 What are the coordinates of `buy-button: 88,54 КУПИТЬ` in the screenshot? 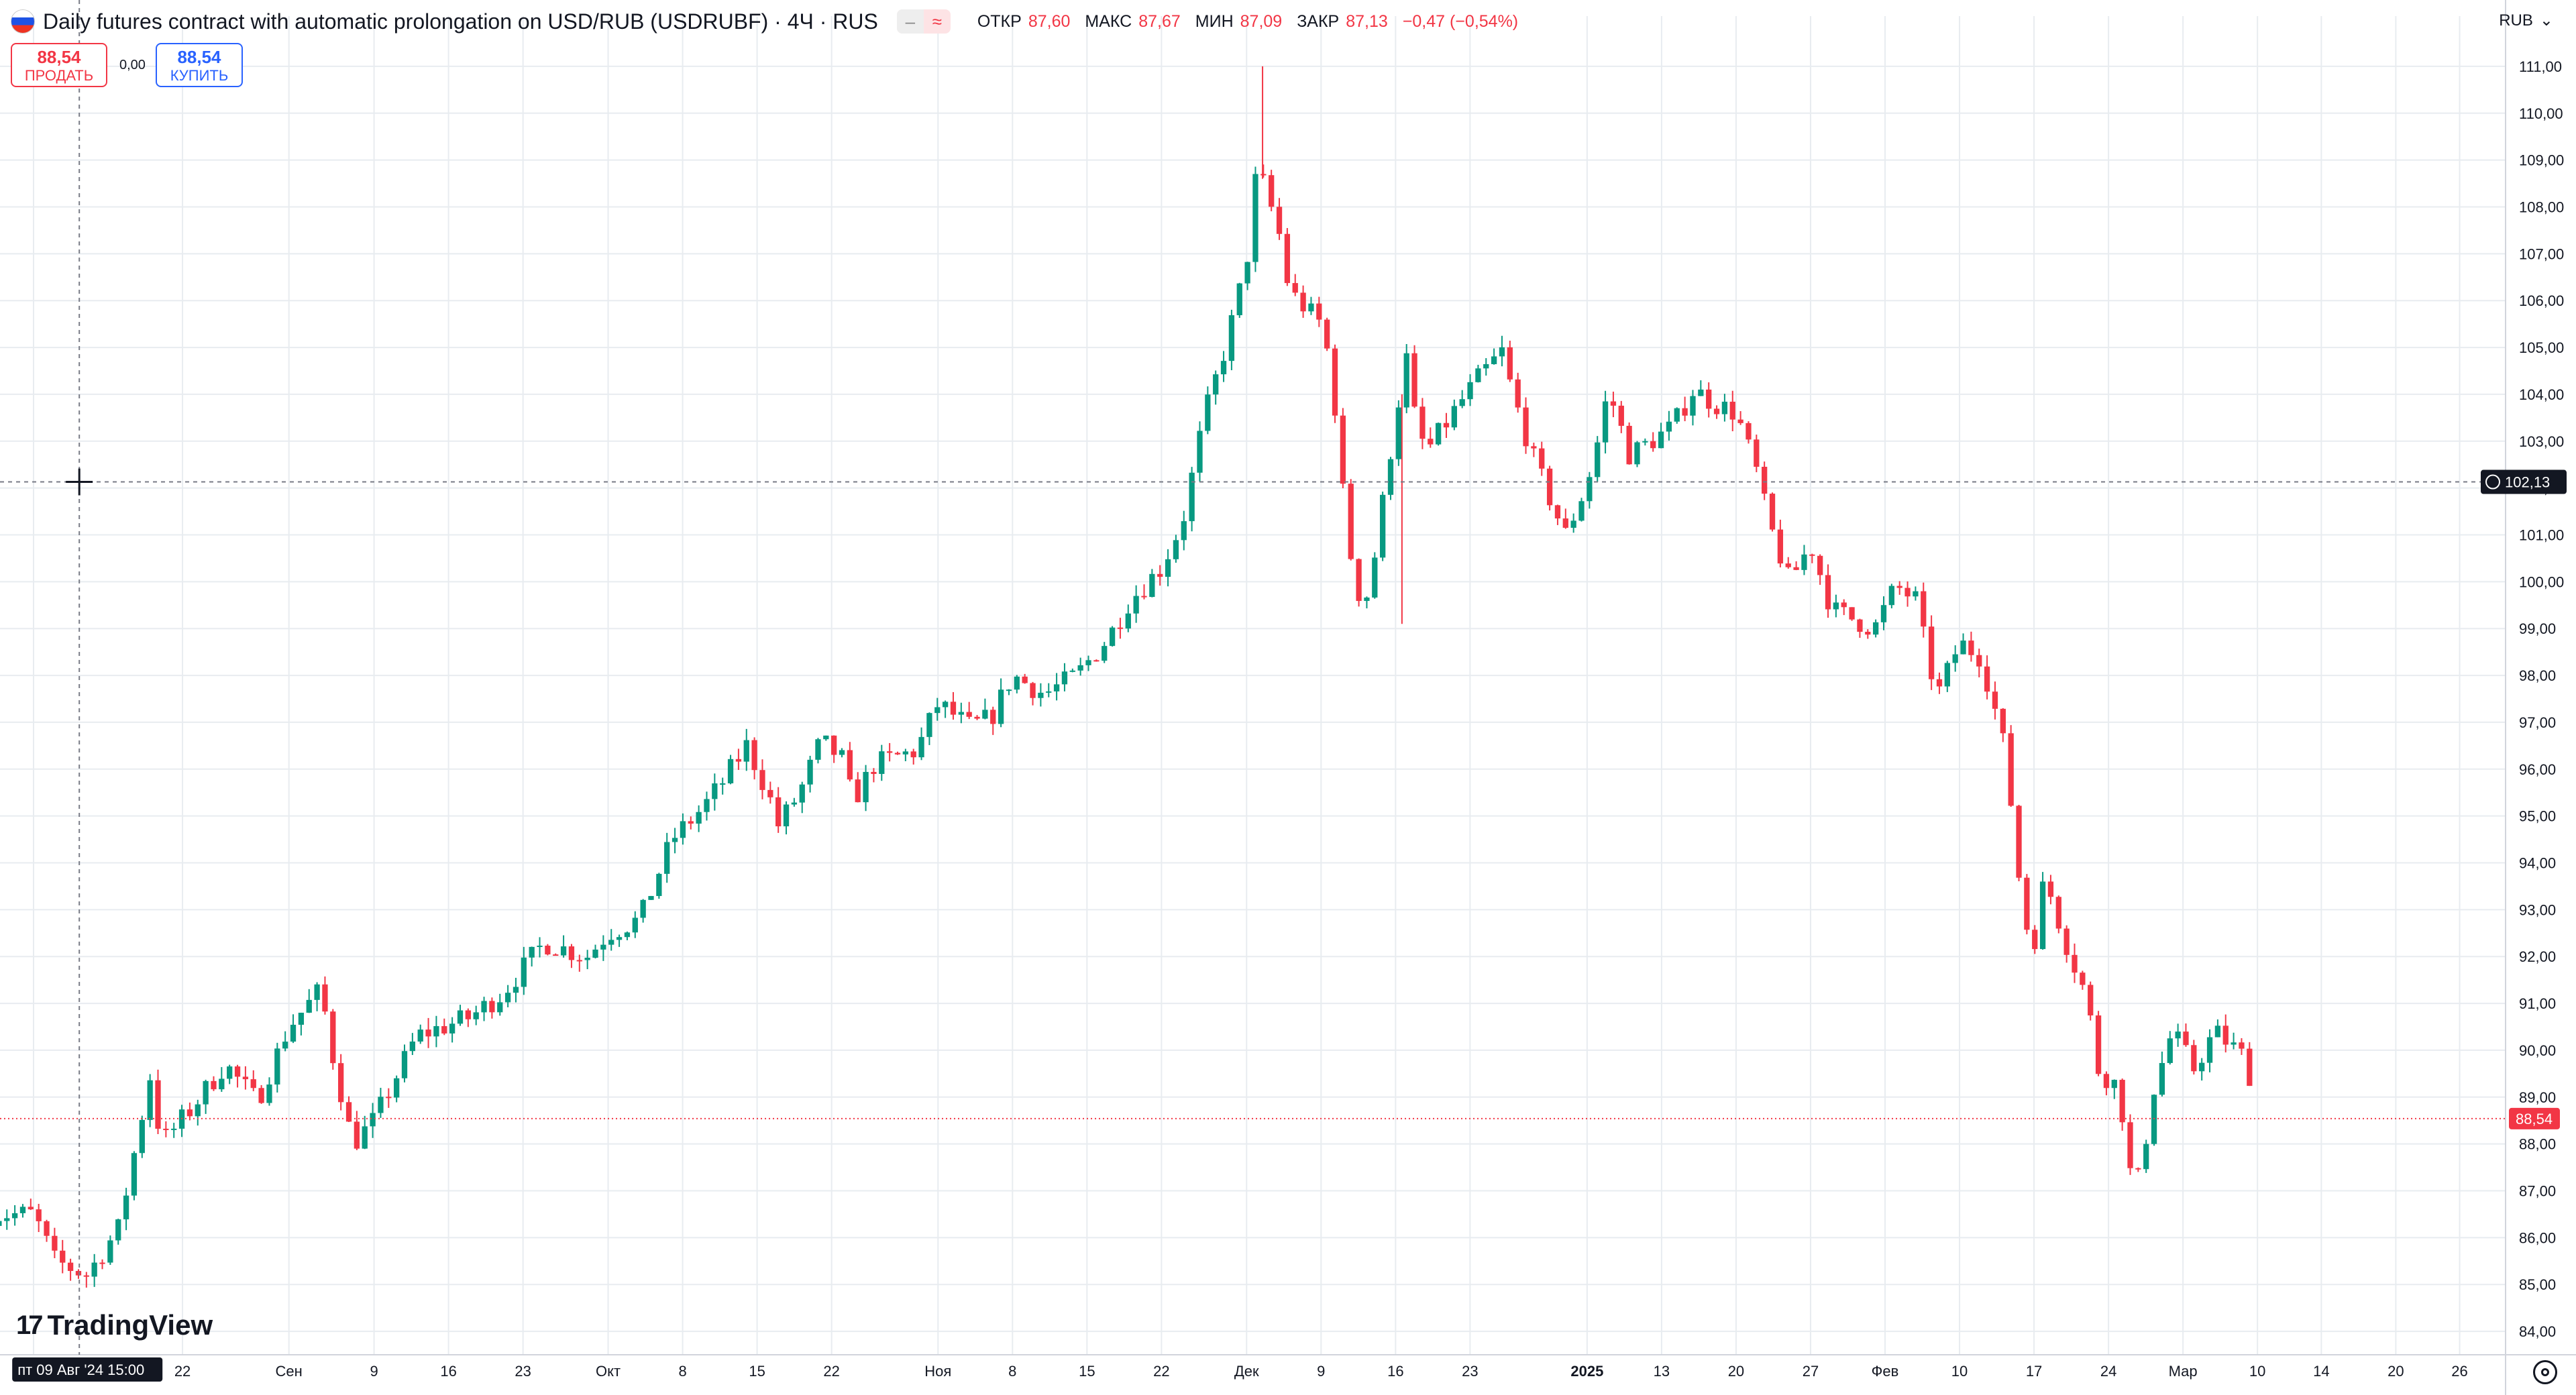 It's located at (199, 65).